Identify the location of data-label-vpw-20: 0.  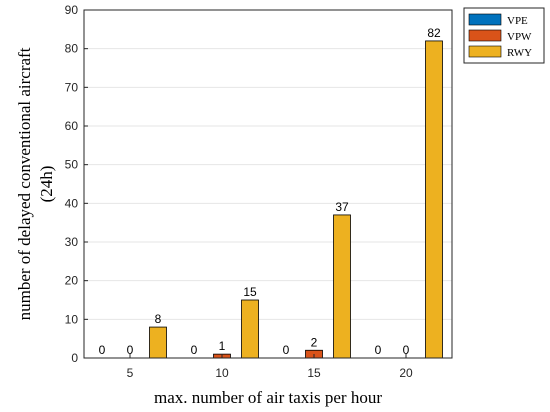
(406, 350).